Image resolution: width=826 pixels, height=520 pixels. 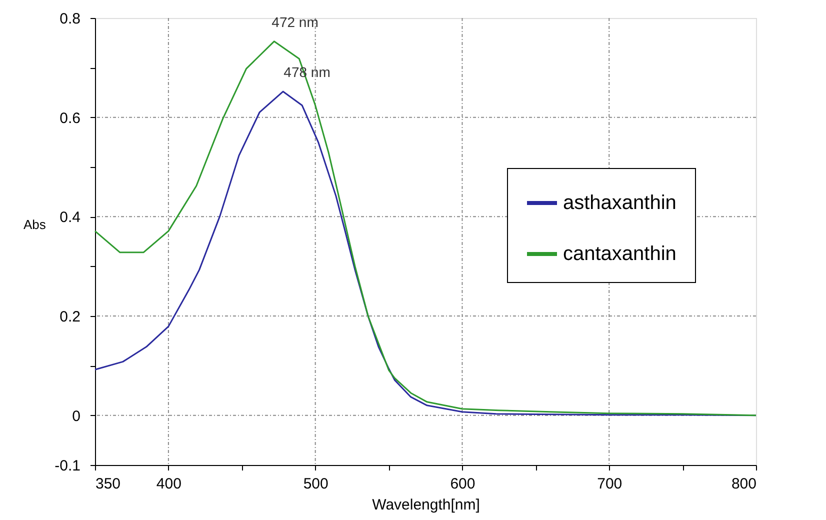 What do you see at coordinates (463, 484) in the screenshot?
I see `x-tick-label: 600` at bounding box center [463, 484].